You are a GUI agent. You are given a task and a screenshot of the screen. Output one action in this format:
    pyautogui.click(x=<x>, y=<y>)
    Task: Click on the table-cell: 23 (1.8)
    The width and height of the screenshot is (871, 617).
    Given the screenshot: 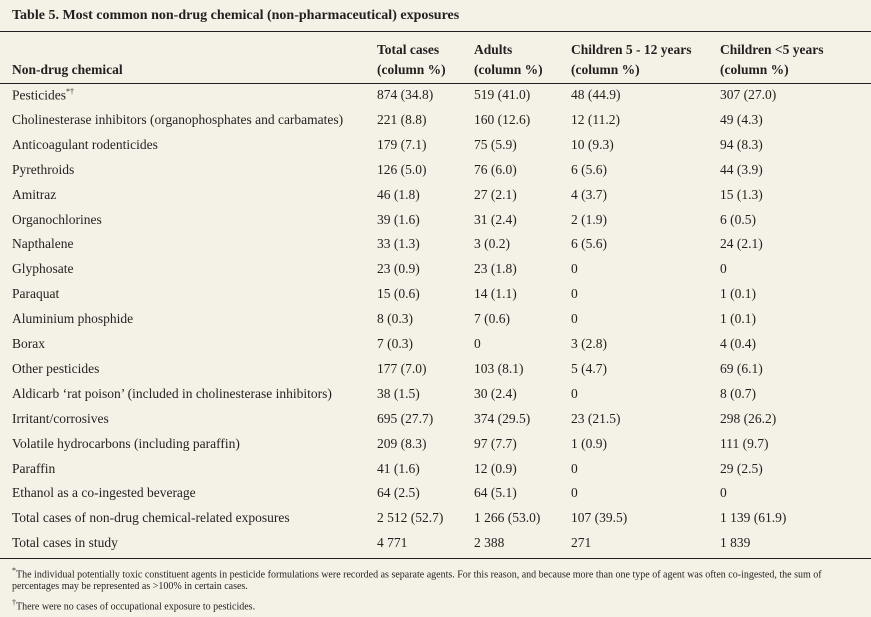 What is the action you would take?
    pyautogui.click(x=495, y=269)
    